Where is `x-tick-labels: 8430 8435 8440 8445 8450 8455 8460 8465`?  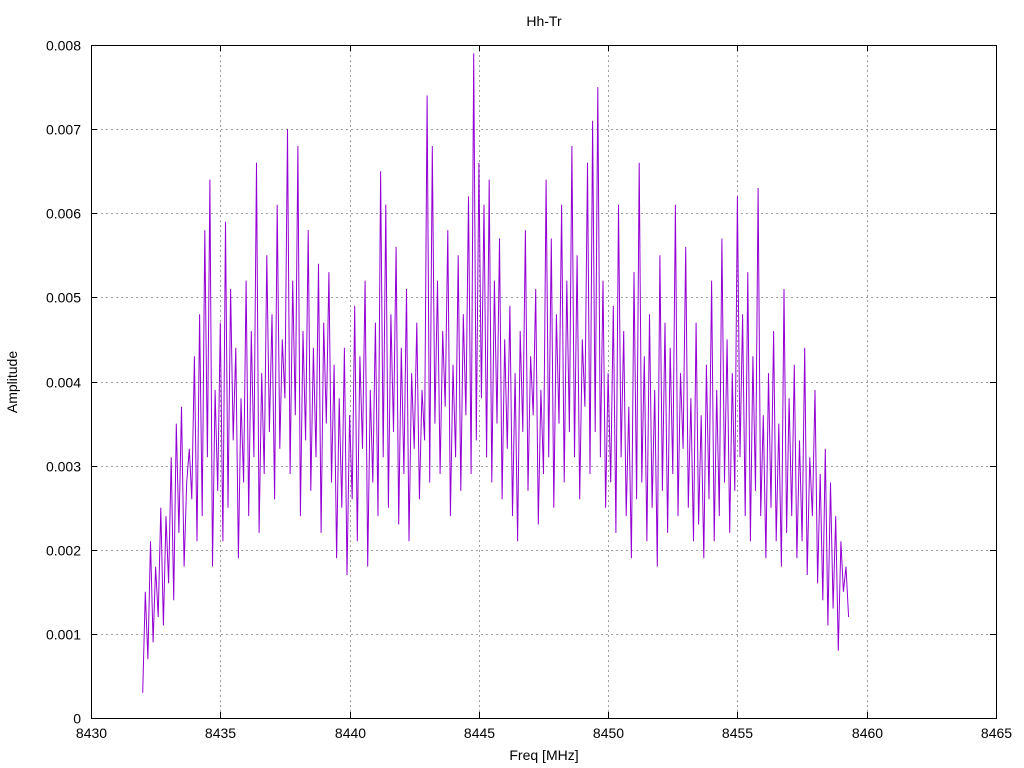 x-tick-labels: 8430 8435 8440 8445 8450 8455 8460 8465 is located at coordinates (544, 733).